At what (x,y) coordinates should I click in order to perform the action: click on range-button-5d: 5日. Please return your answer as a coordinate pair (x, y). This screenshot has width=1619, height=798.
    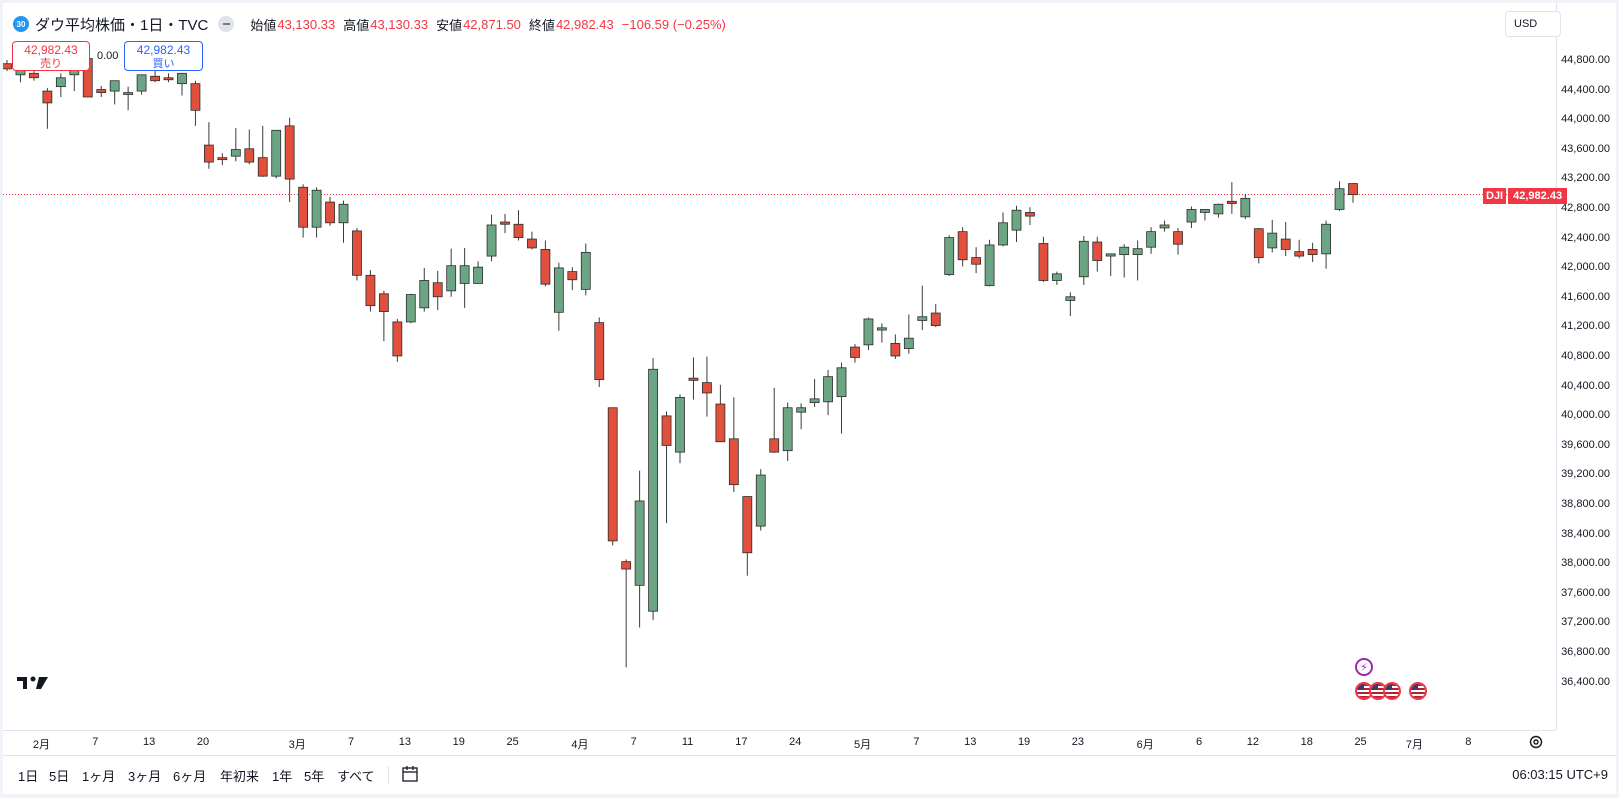
    Looking at the image, I should click on (59, 776).